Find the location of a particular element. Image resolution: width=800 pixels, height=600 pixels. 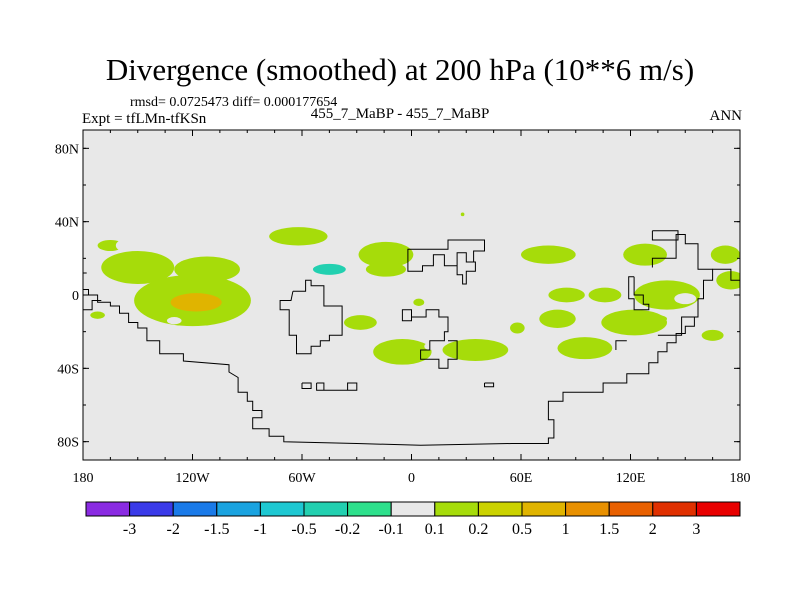

colorbar-label: 1.5 is located at coordinates (609, 529).